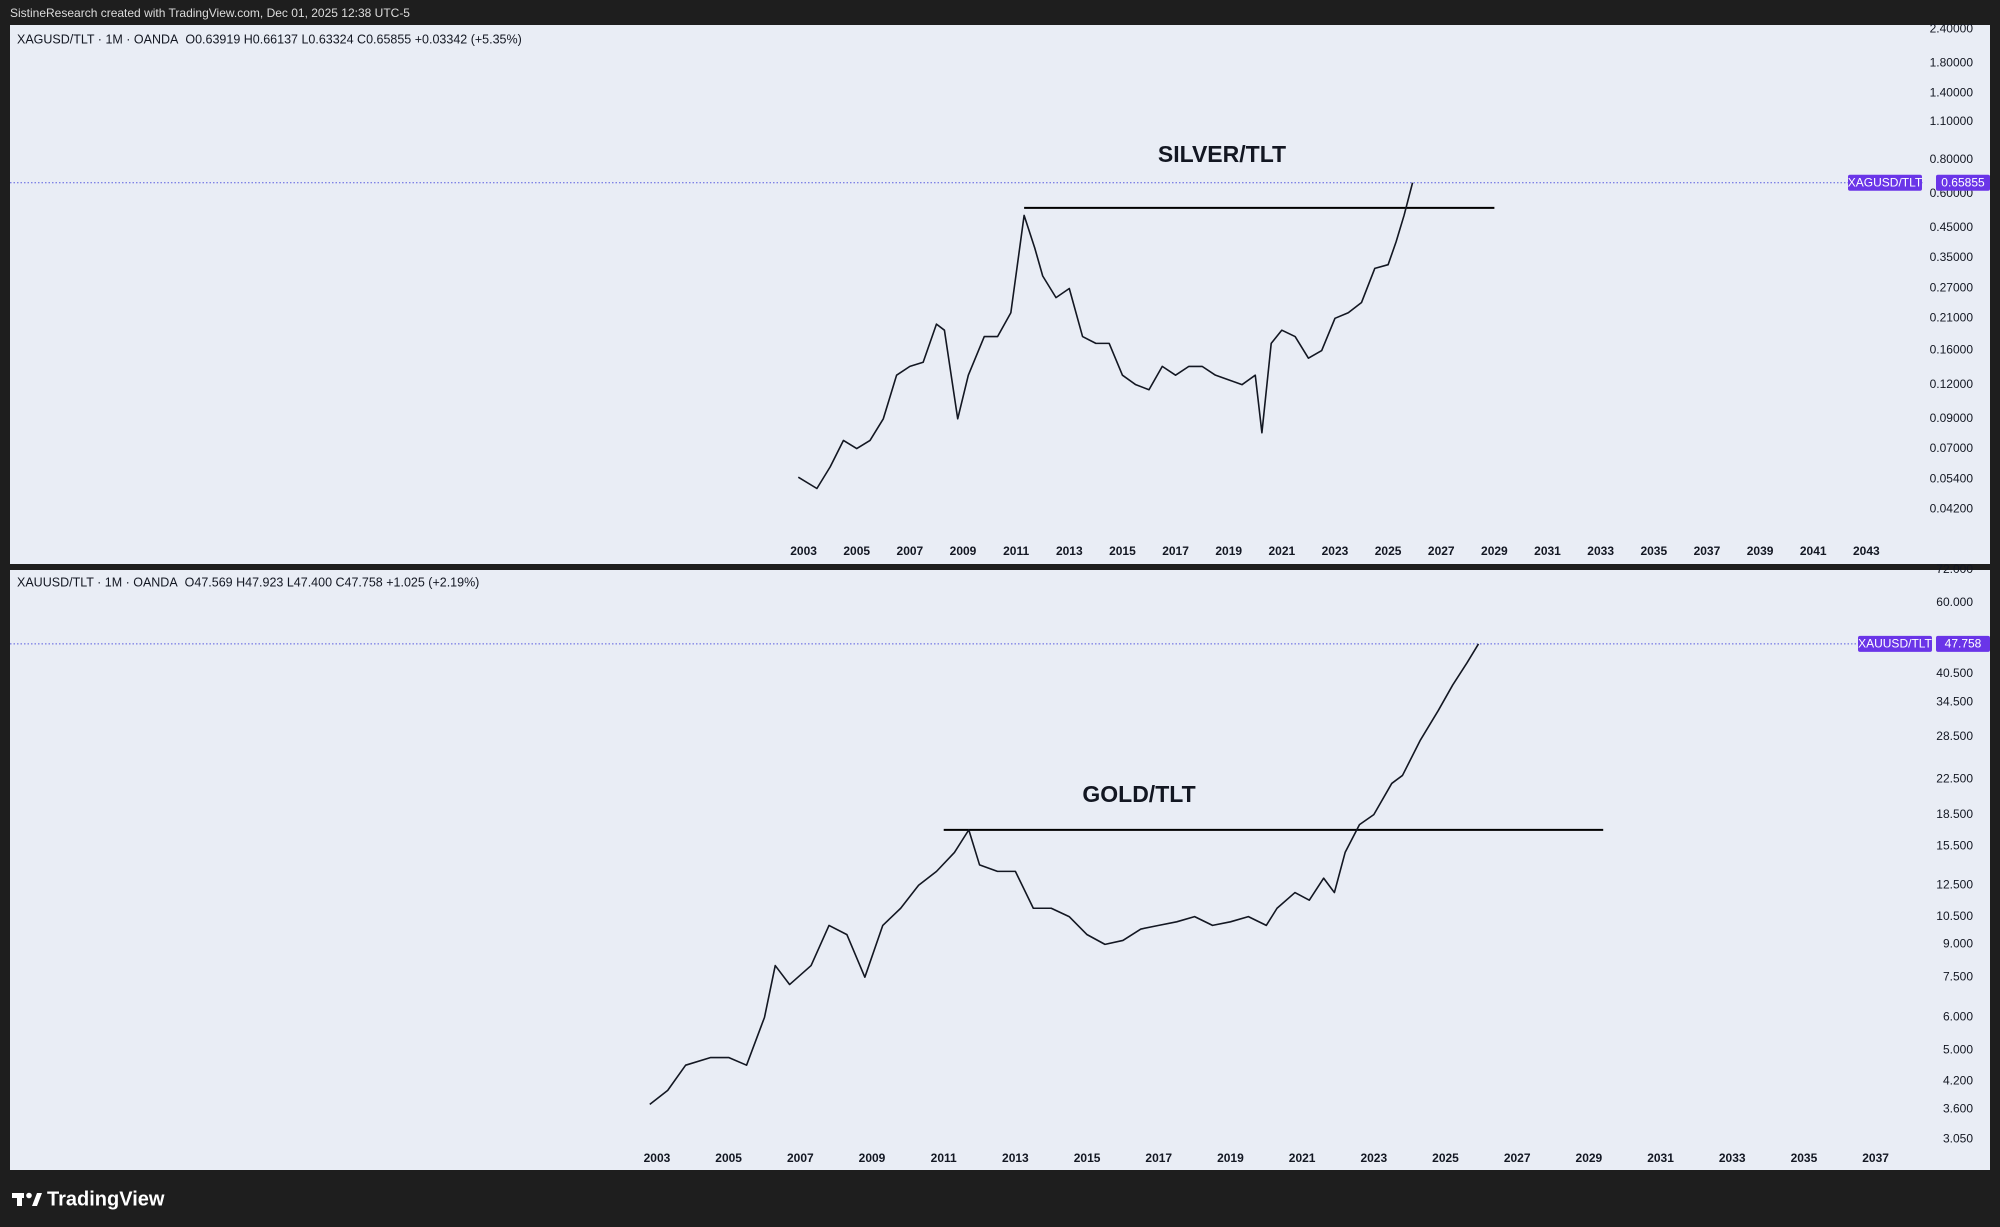  What do you see at coordinates (1866, 551) in the screenshot?
I see `x-tick-label: 2043` at bounding box center [1866, 551].